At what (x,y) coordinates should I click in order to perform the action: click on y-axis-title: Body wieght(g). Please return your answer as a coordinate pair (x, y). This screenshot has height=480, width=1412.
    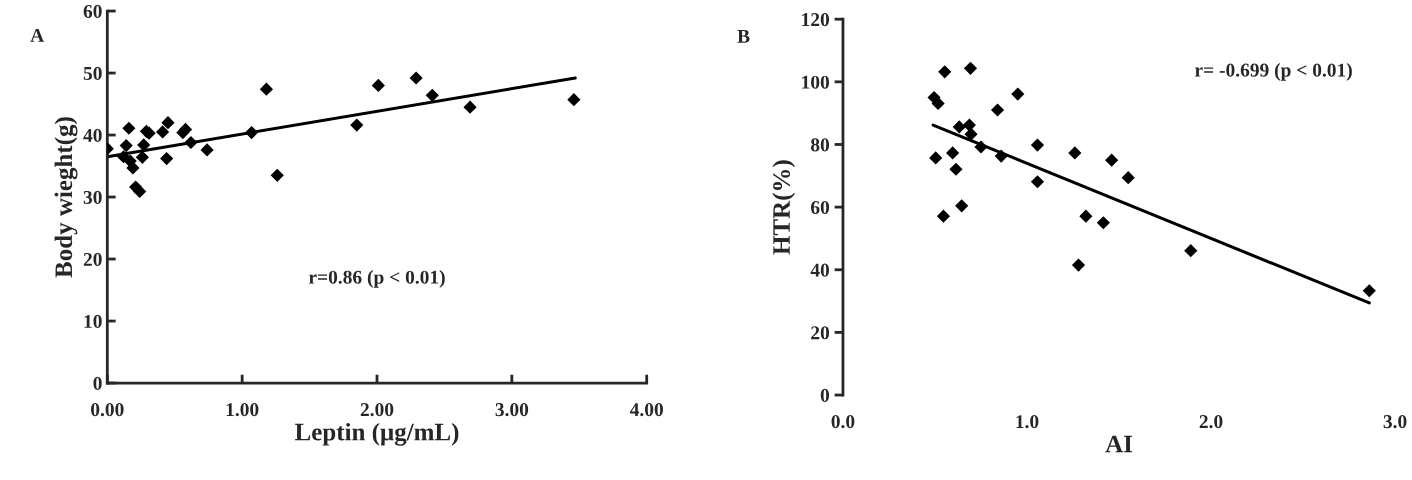
    Looking at the image, I should click on (66, 197).